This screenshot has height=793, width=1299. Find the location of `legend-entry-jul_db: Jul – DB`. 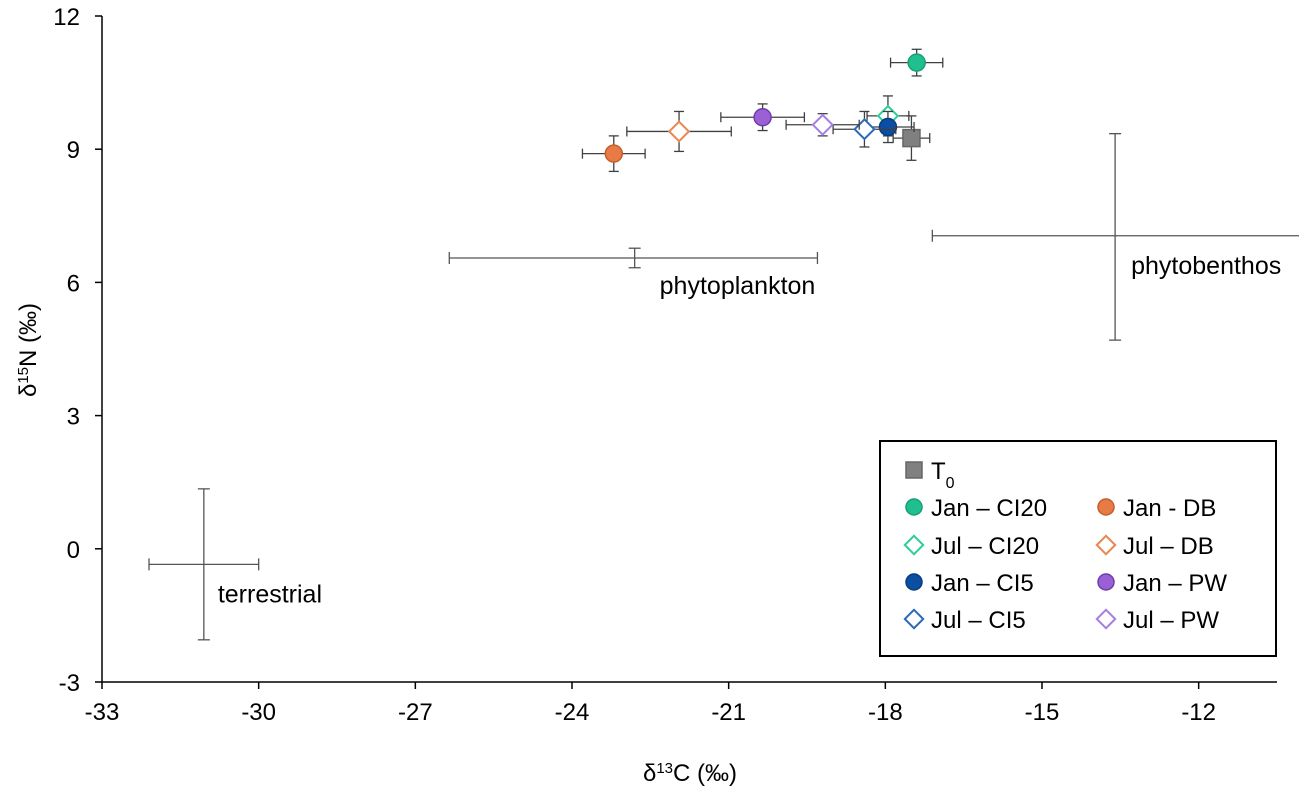

legend-entry-jul_db: Jul – DB is located at coordinates (1154, 546).